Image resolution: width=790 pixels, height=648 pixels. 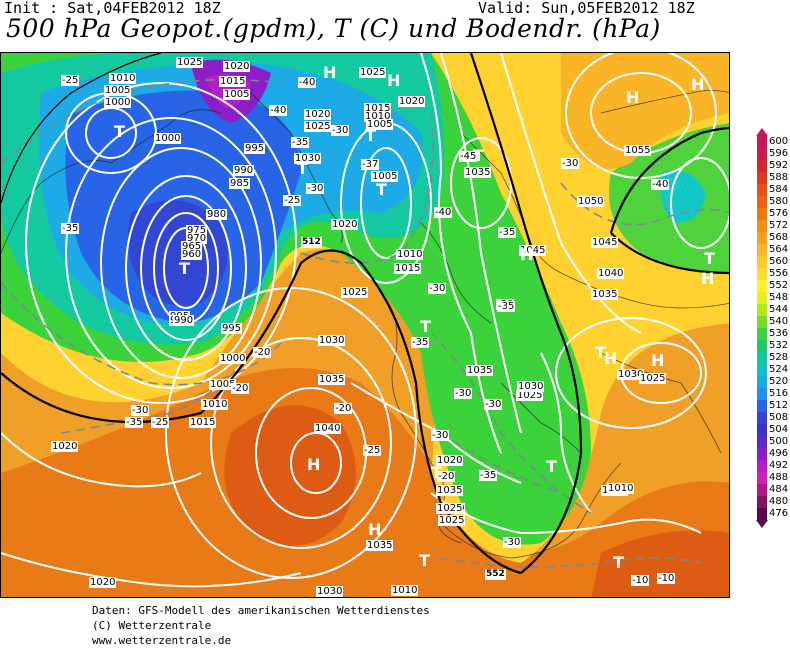 I want to click on legend-row: 596, so click(x=773, y=154).